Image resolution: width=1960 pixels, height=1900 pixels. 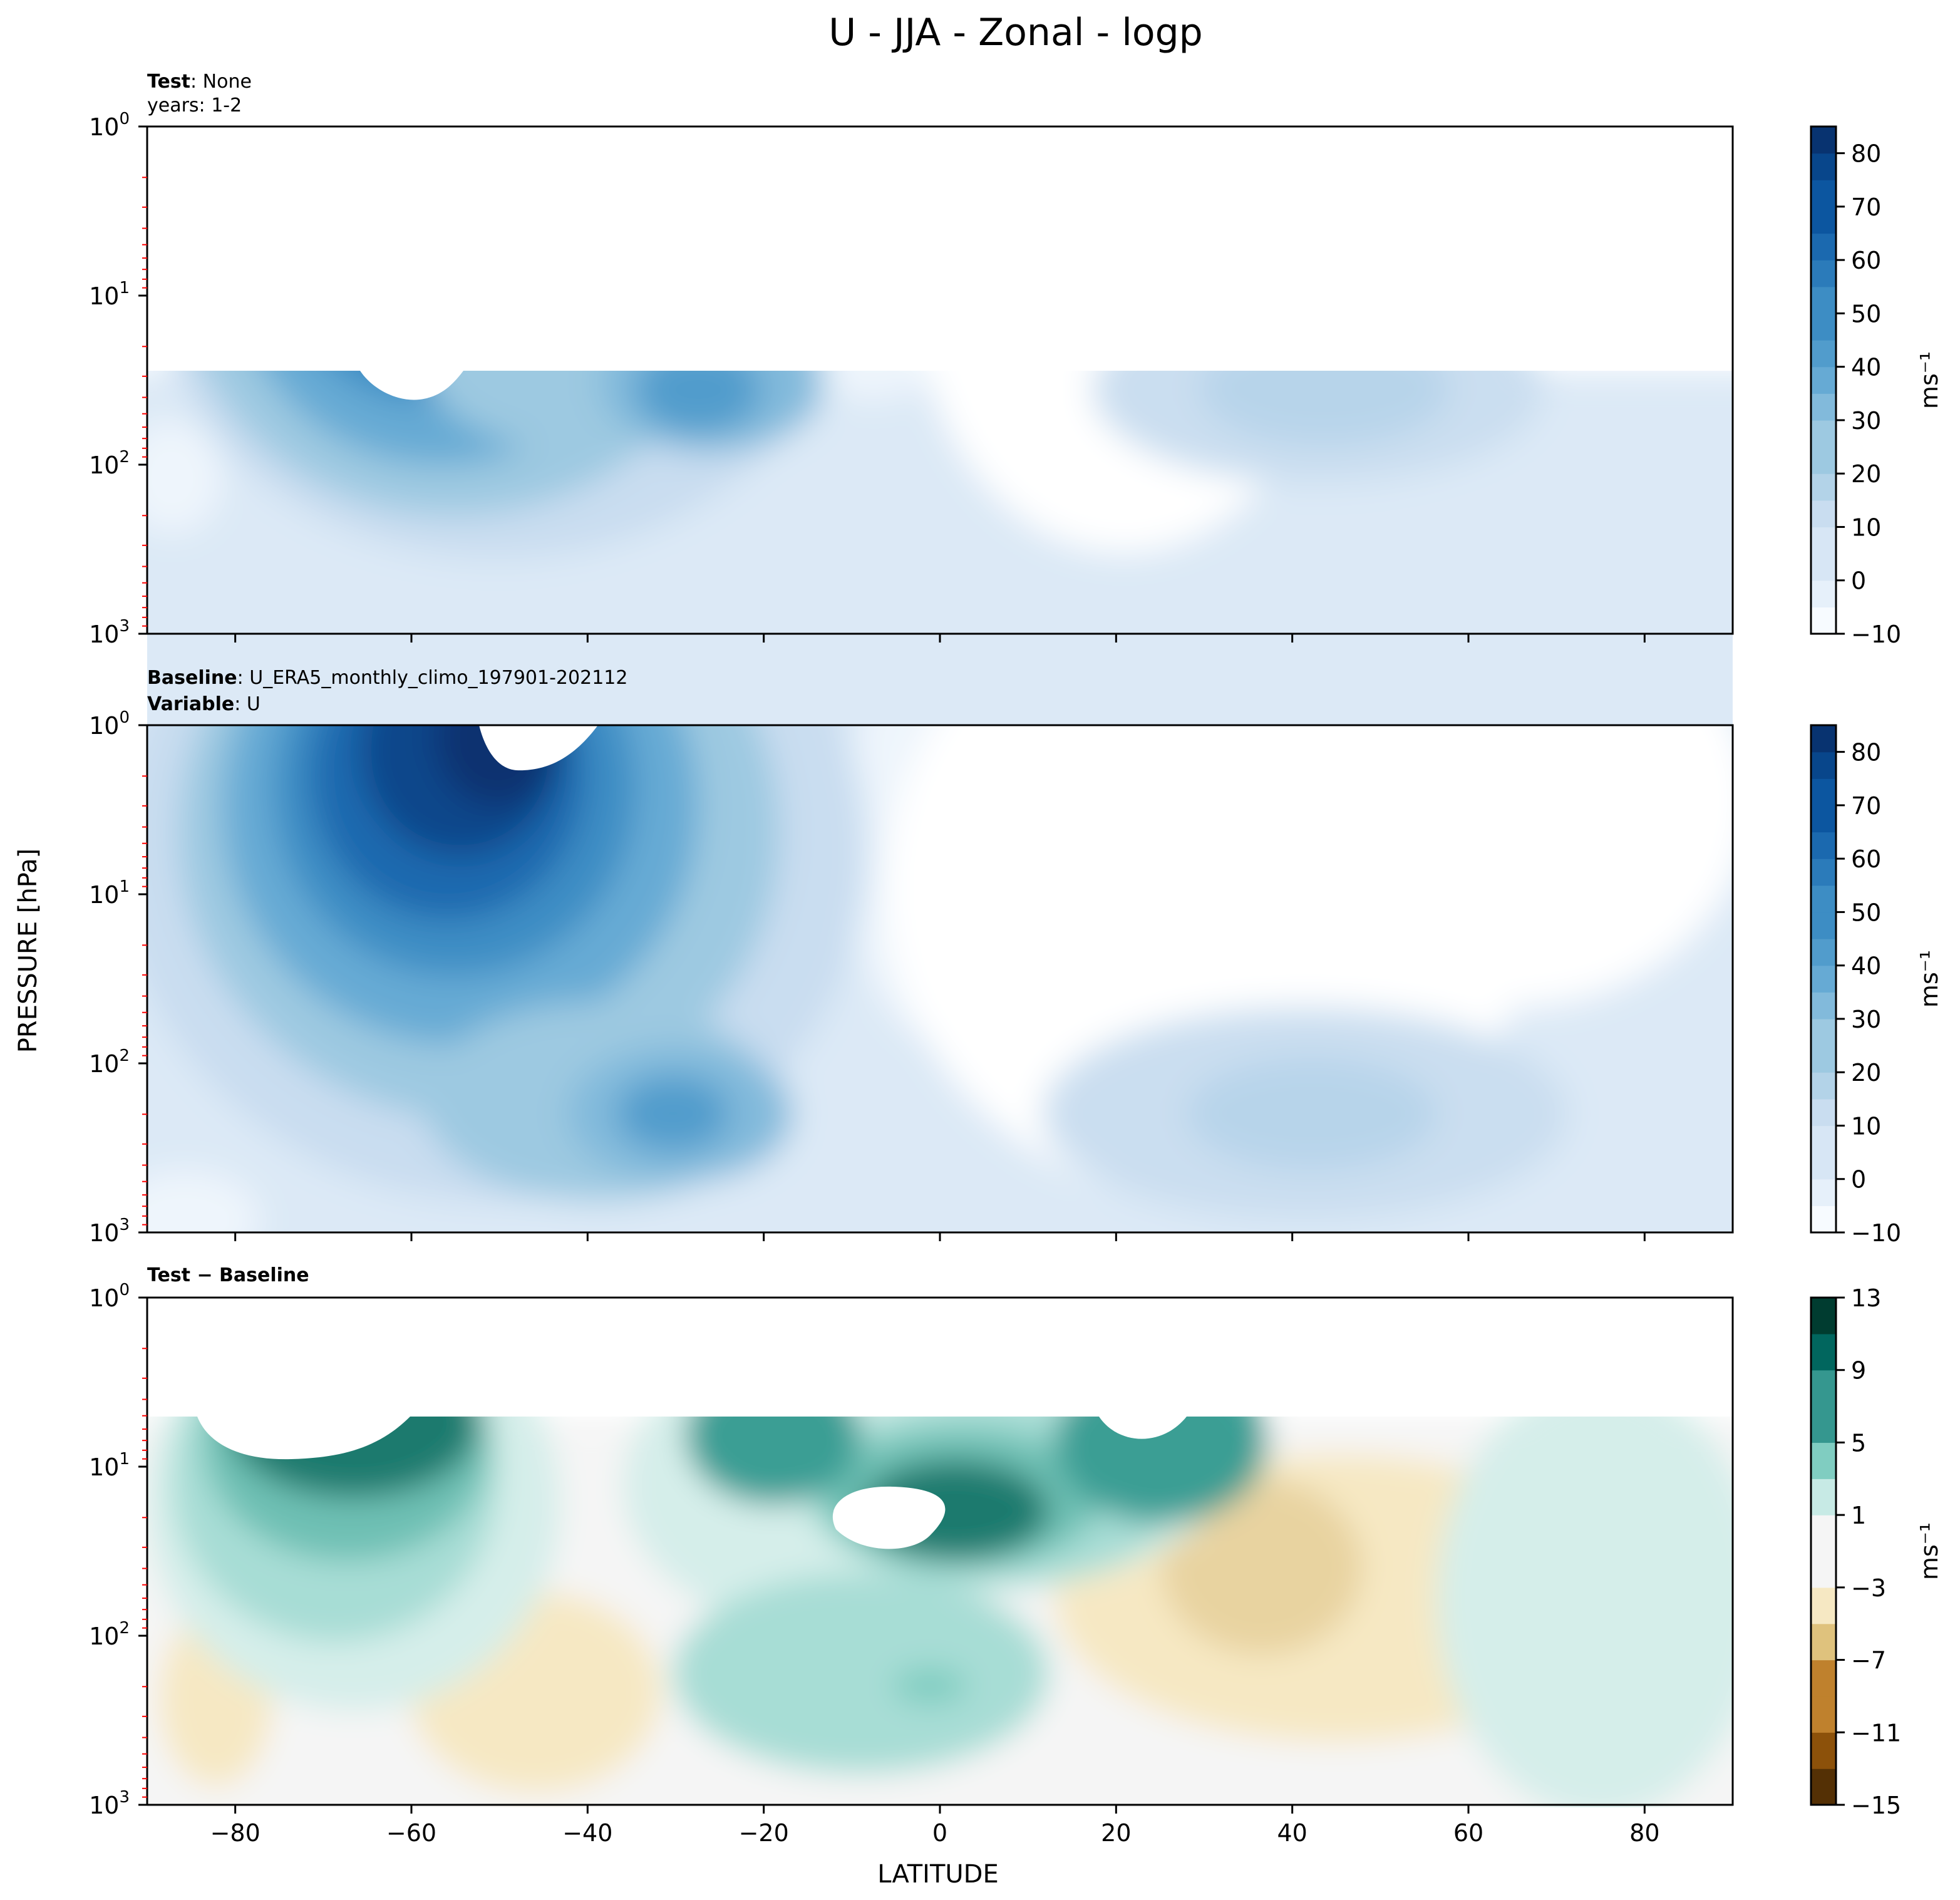 What do you see at coordinates (1876, 386) in the screenshot?
I see `test-colorbar: −10 0 10 20 30 40 50 60 70 80 ms⁻¹` at bounding box center [1876, 386].